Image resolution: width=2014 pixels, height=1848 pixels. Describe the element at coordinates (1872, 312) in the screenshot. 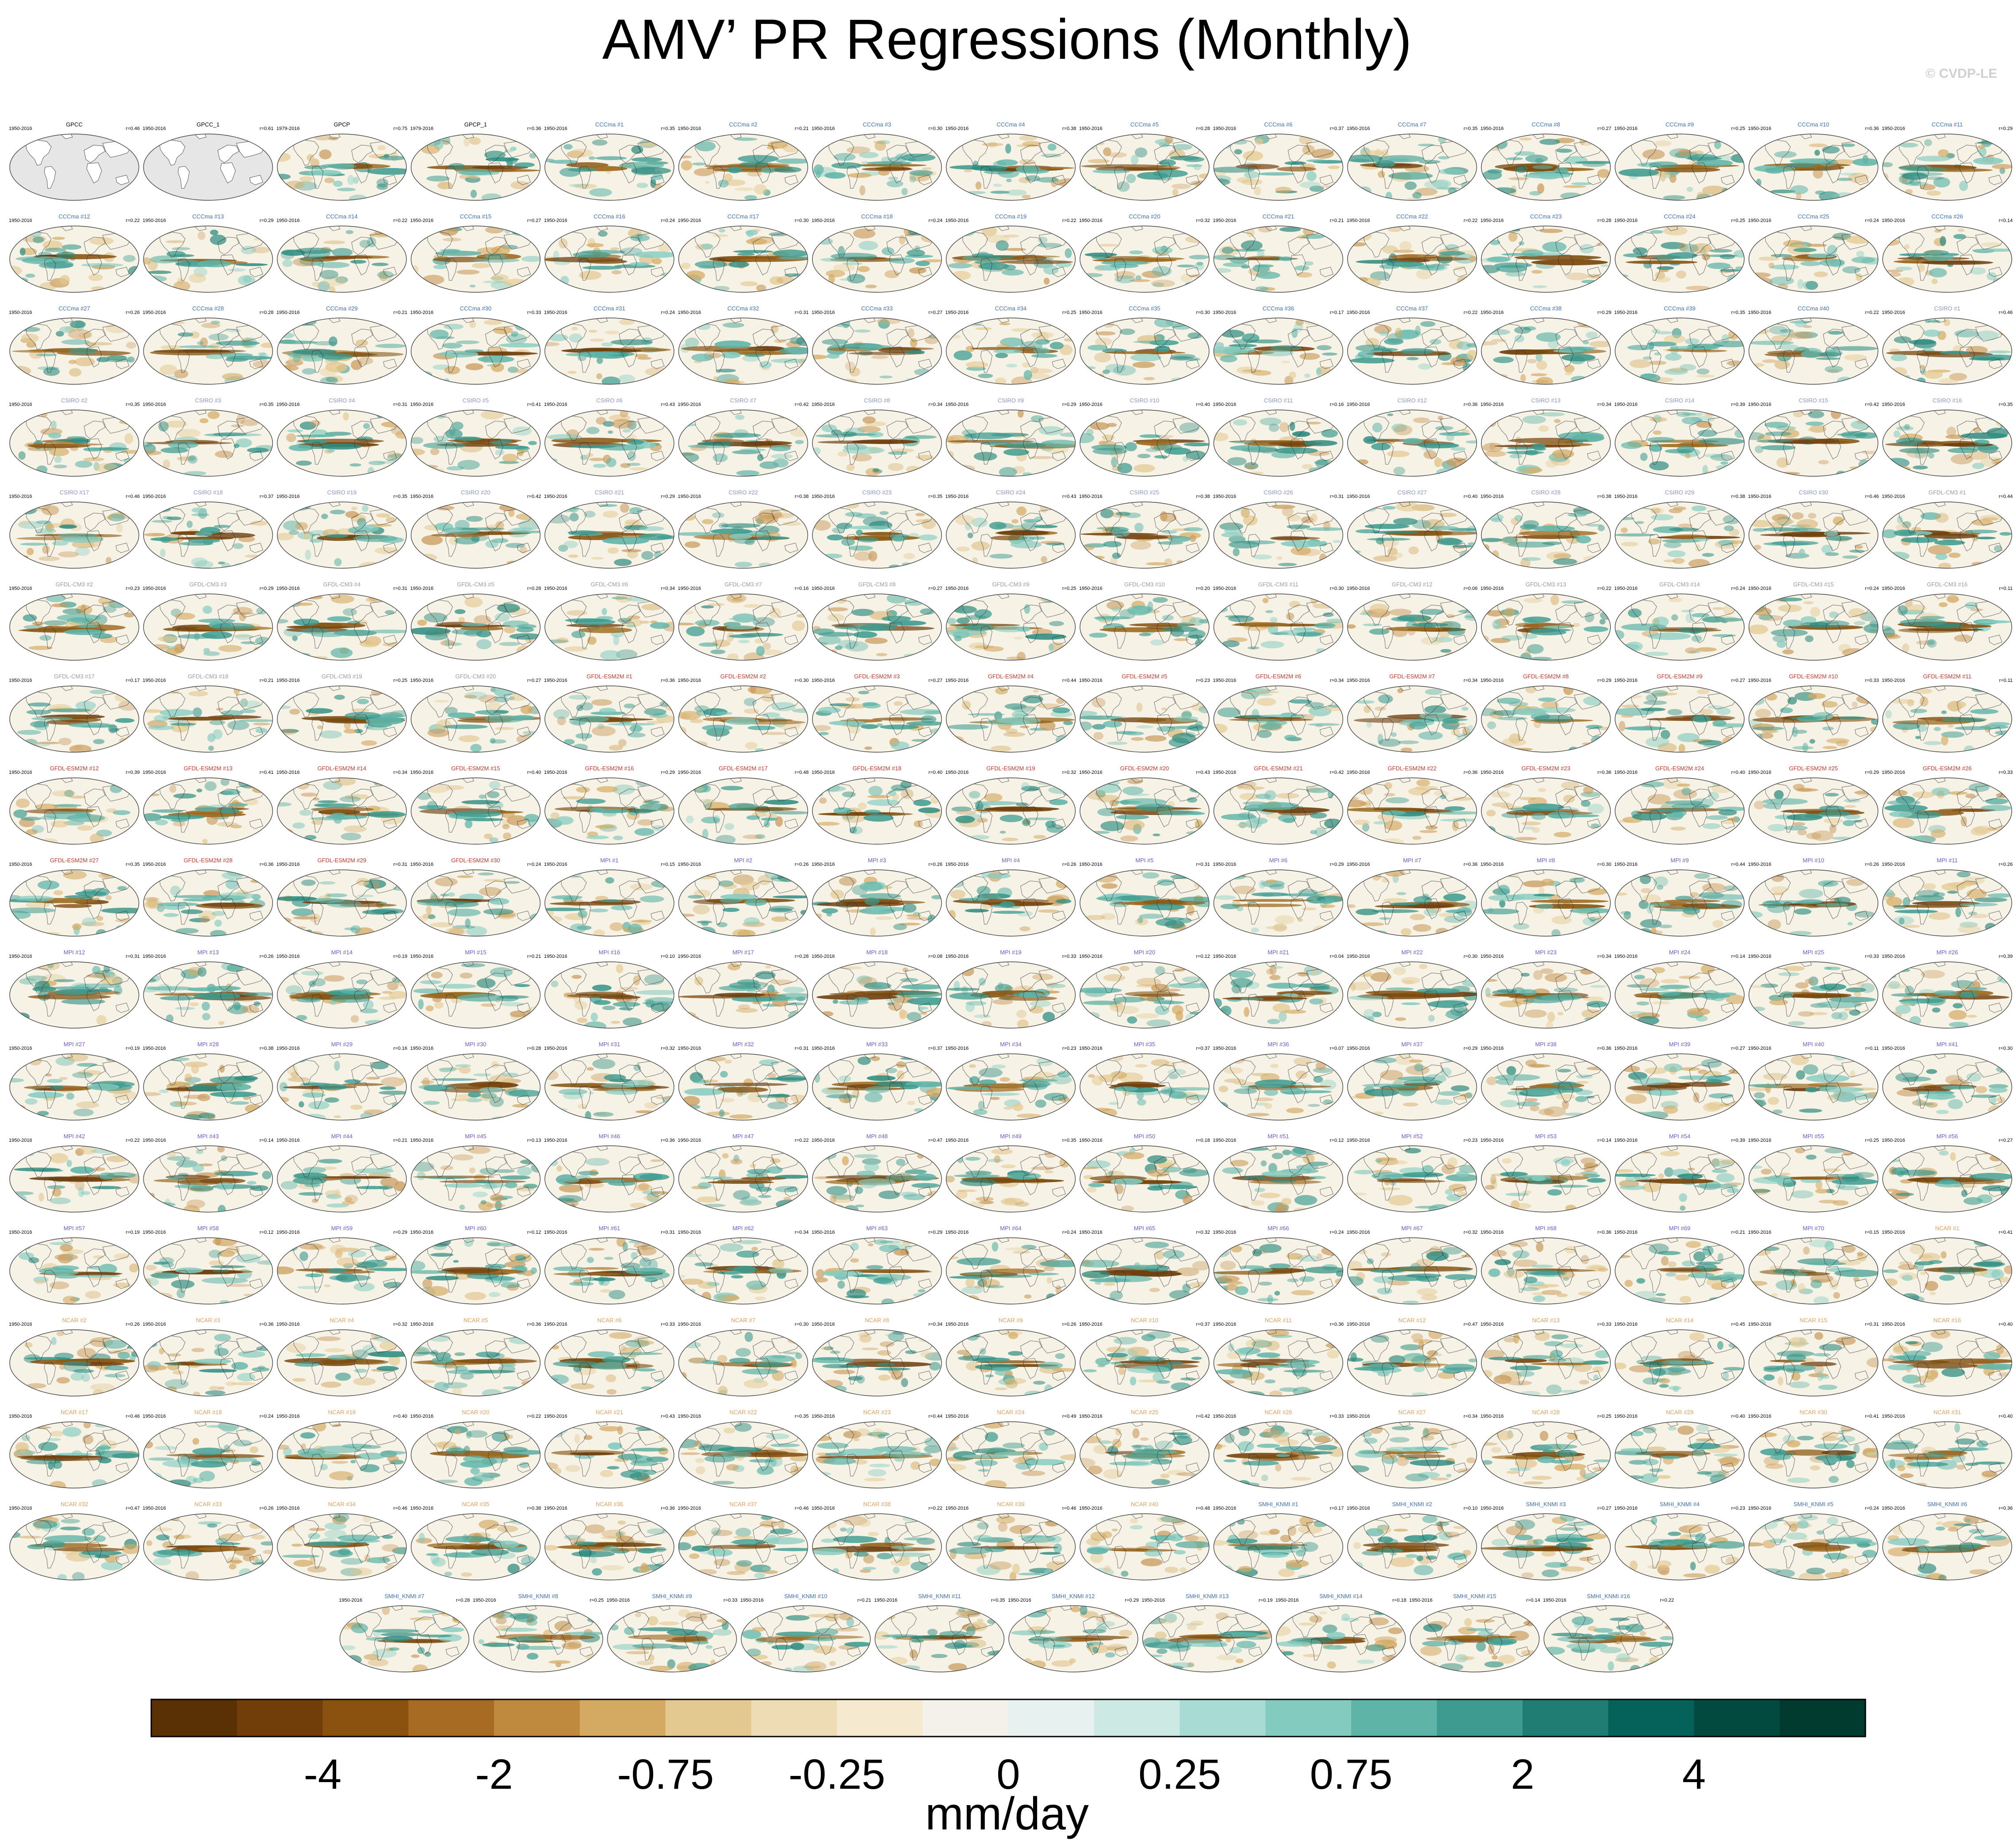

I see `panel-pattern-corr: r=0.22` at that location.